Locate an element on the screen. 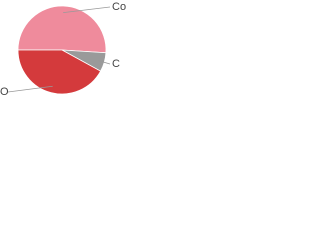  slice-label: Co is located at coordinates (119, 7).